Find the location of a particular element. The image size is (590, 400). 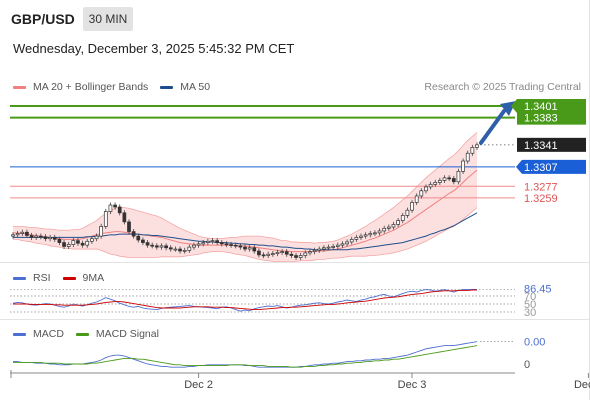

arrow-head is located at coordinates (508, 109).